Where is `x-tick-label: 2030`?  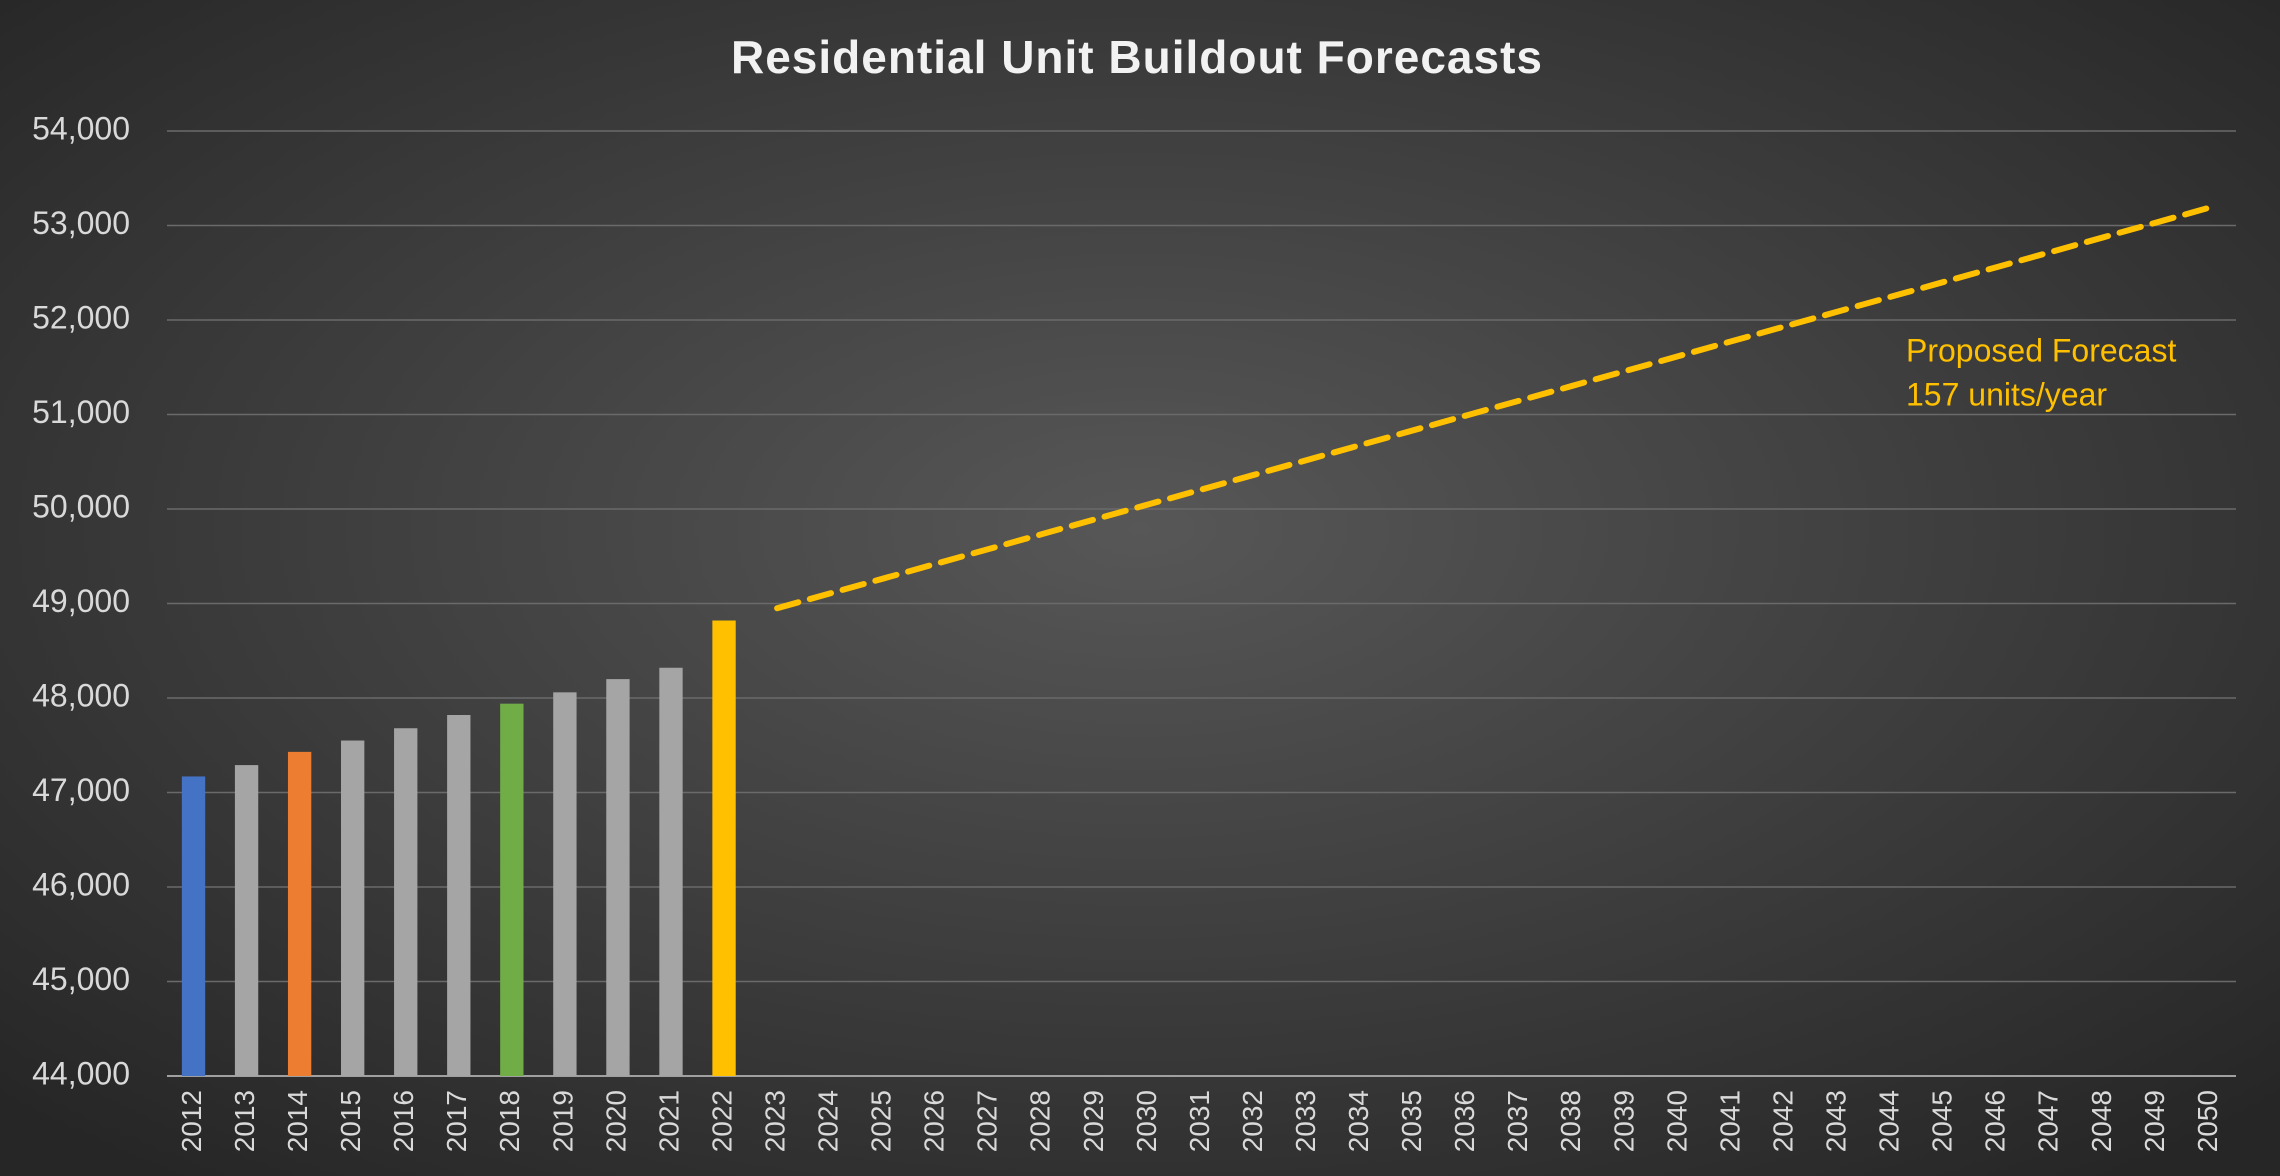 x-tick-label: 2030 is located at coordinates (1146, 1121).